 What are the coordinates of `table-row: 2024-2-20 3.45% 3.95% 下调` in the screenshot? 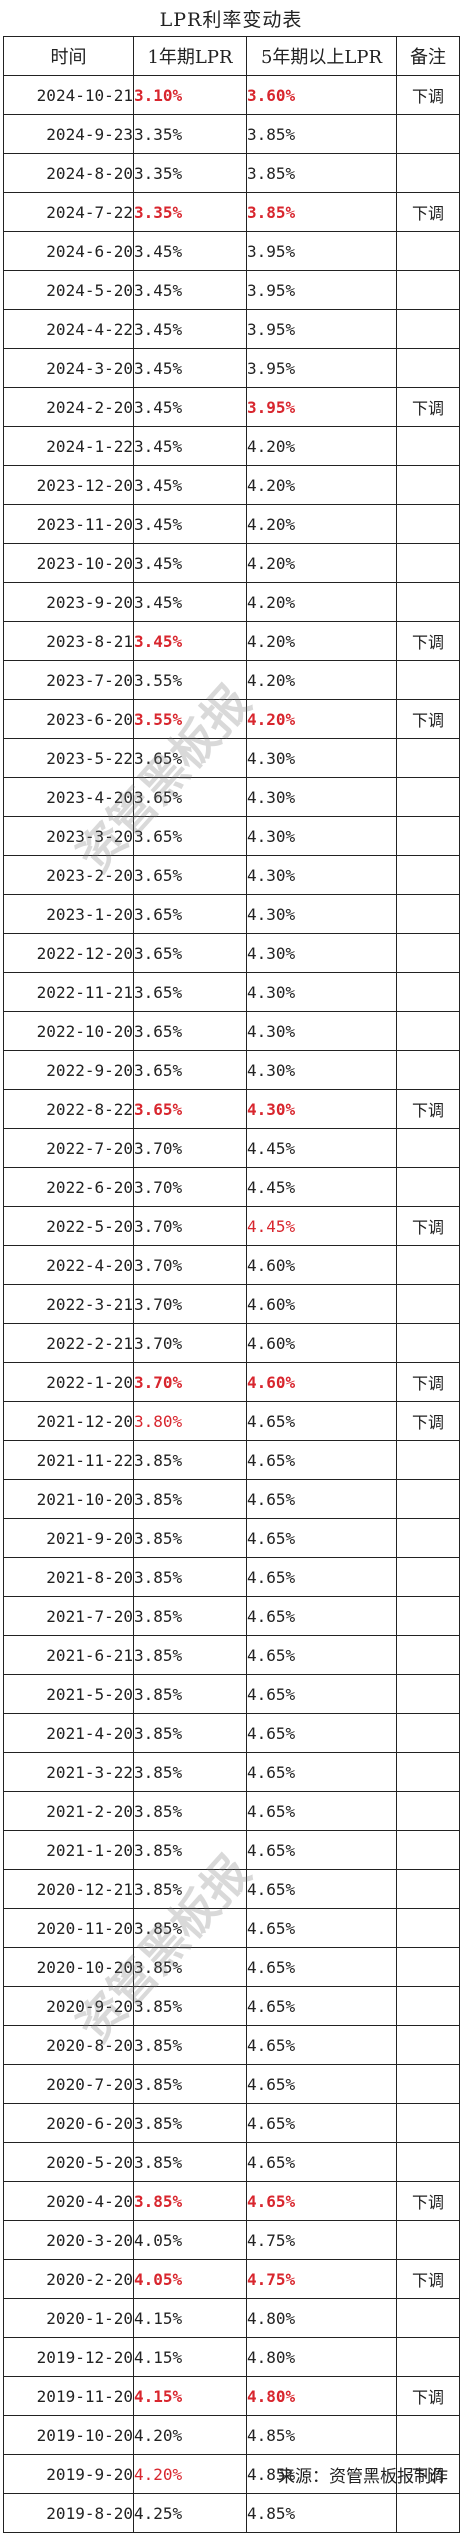 It's located at (231, 407).